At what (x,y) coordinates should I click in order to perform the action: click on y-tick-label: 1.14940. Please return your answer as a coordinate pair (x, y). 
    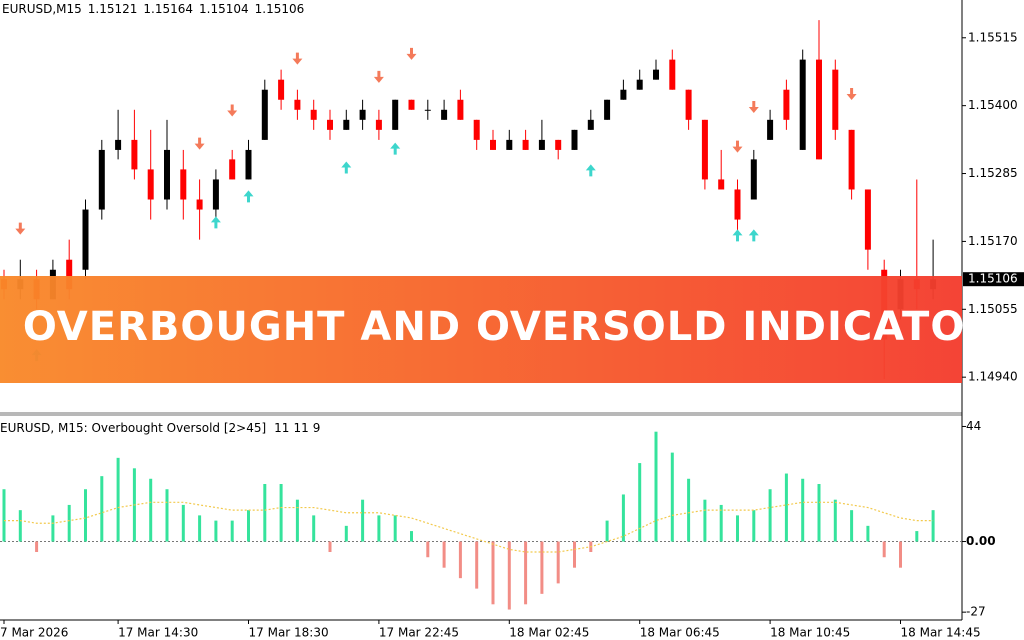
    Looking at the image, I should click on (993, 377).